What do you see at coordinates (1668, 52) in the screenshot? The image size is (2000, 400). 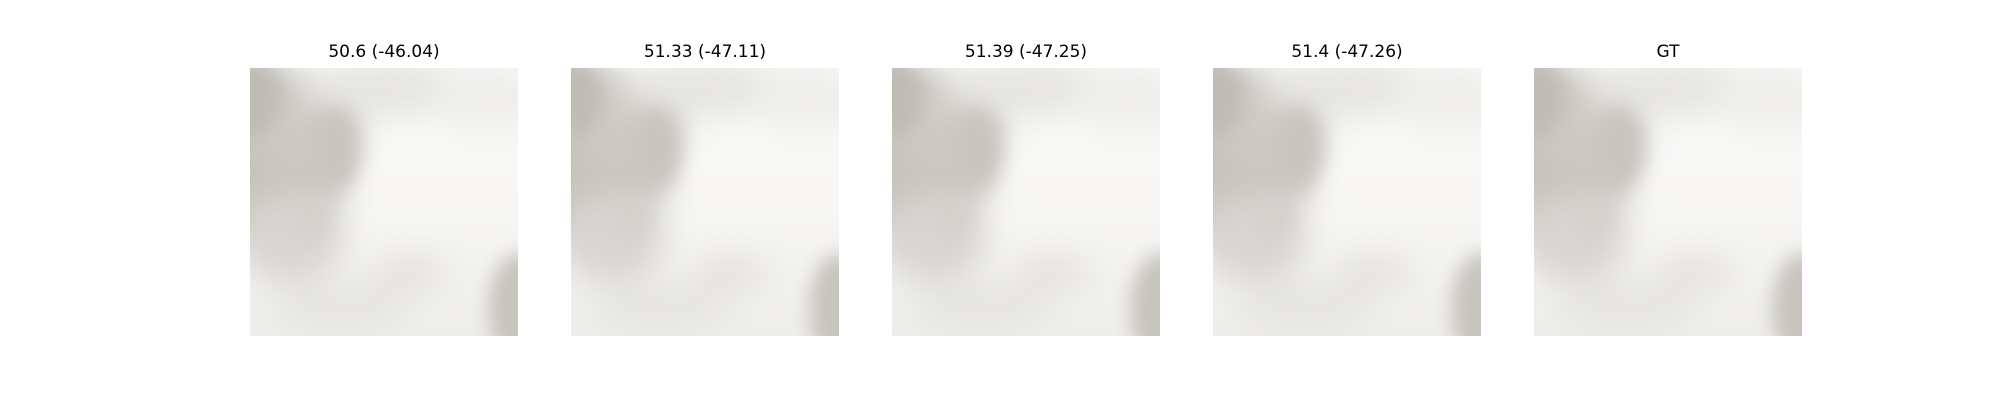 I see `panel-title: GT` at bounding box center [1668, 52].